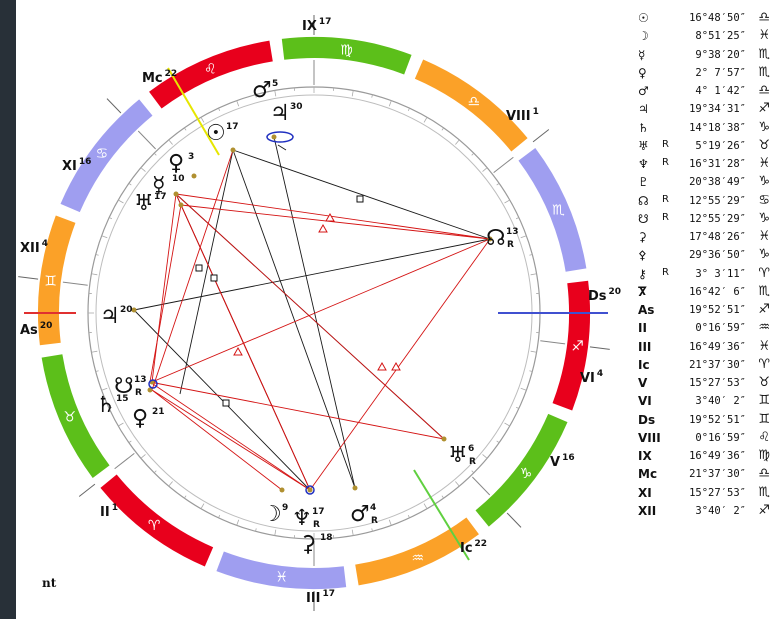 This screenshot has height=619, width=777. I want to click on position-degree: 9°38′20″, so click(720, 54).